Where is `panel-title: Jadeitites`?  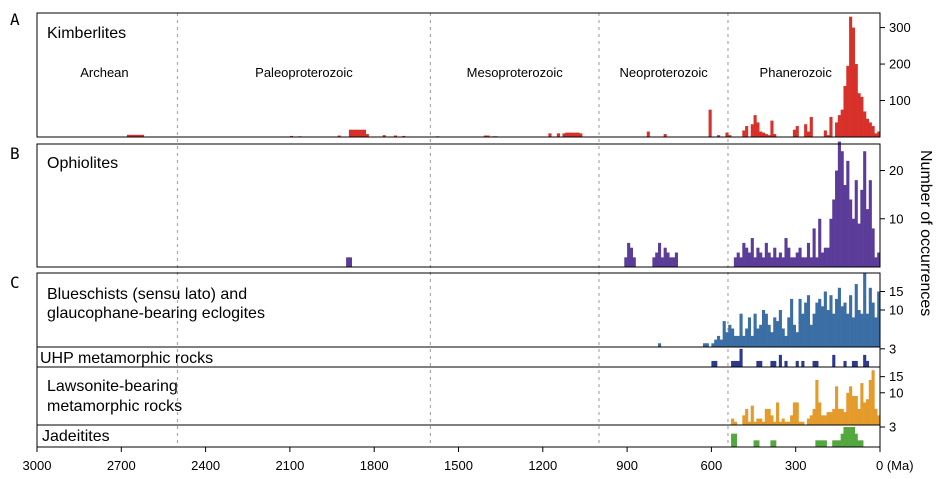 panel-title: Jadeitites is located at coordinates (76, 436).